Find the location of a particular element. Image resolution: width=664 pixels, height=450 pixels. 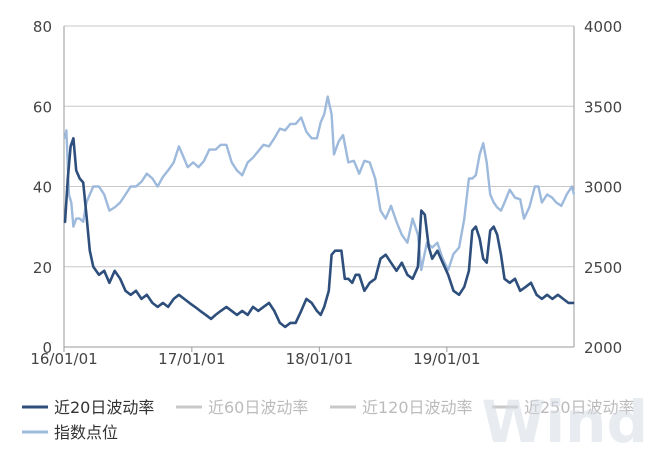

legend-label: 近250日波动率 is located at coordinates (579, 407).